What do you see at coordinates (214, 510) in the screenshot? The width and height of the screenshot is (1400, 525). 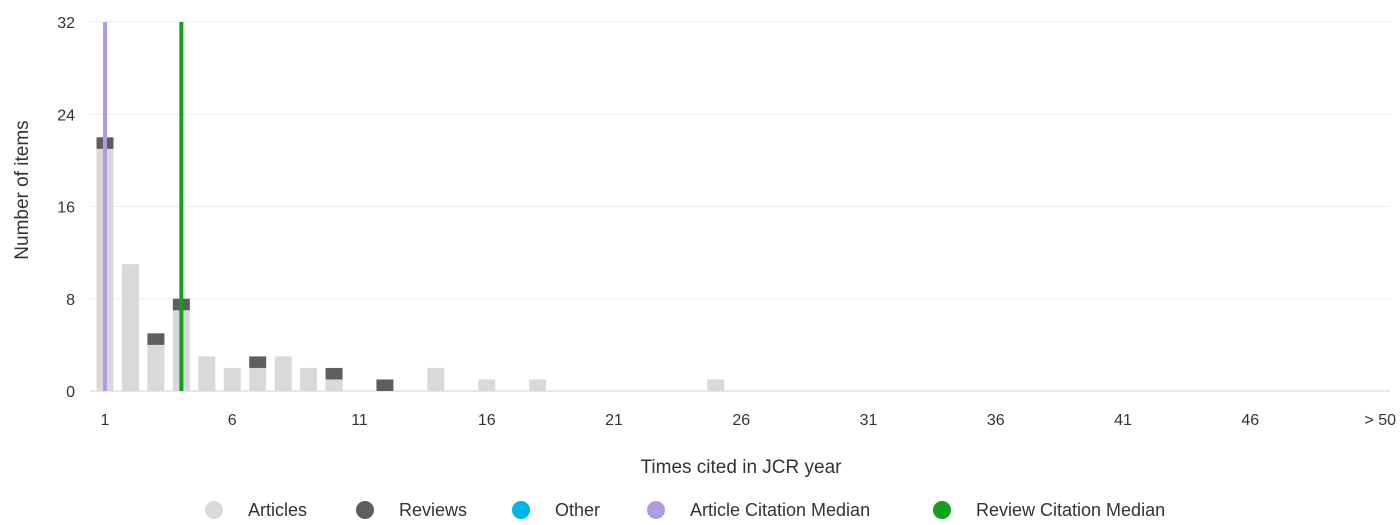 I see `legend-marker-articles` at bounding box center [214, 510].